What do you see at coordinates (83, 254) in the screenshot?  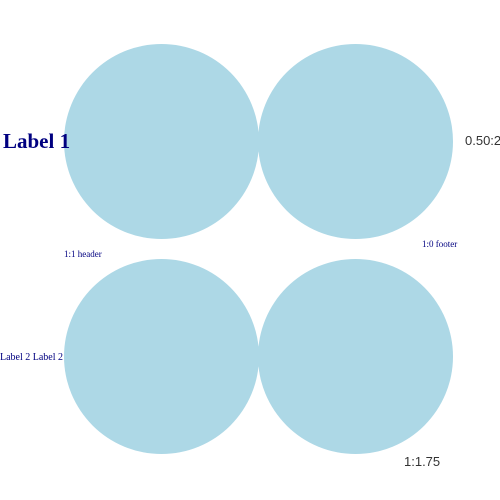 I see `header-note: 1:1 header` at bounding box center [83, 254].